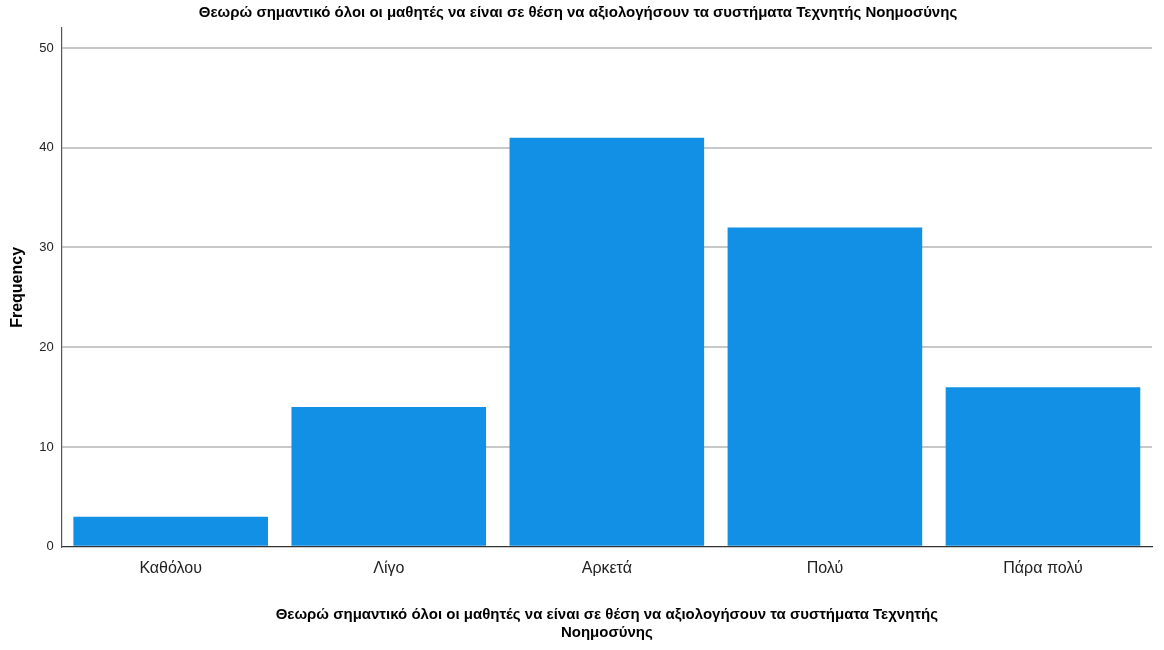  What do you see at coordinates (606, 567) in the screenshot?
I see `x-tick-label: Αρκετά` at bounding box center [606, 567].